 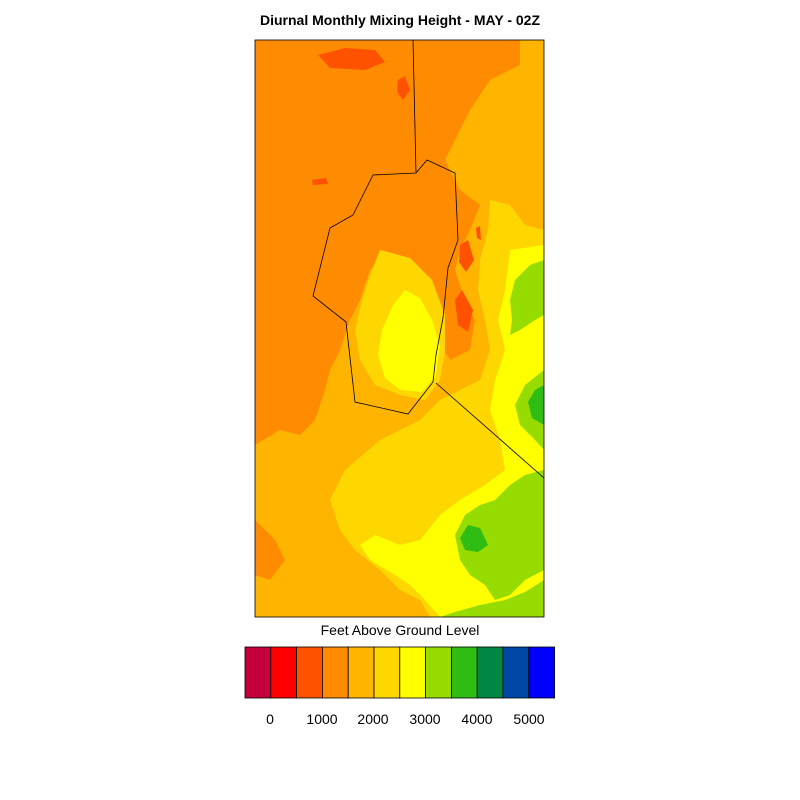 I want to click on colorbar, so click(x=399, y=672).